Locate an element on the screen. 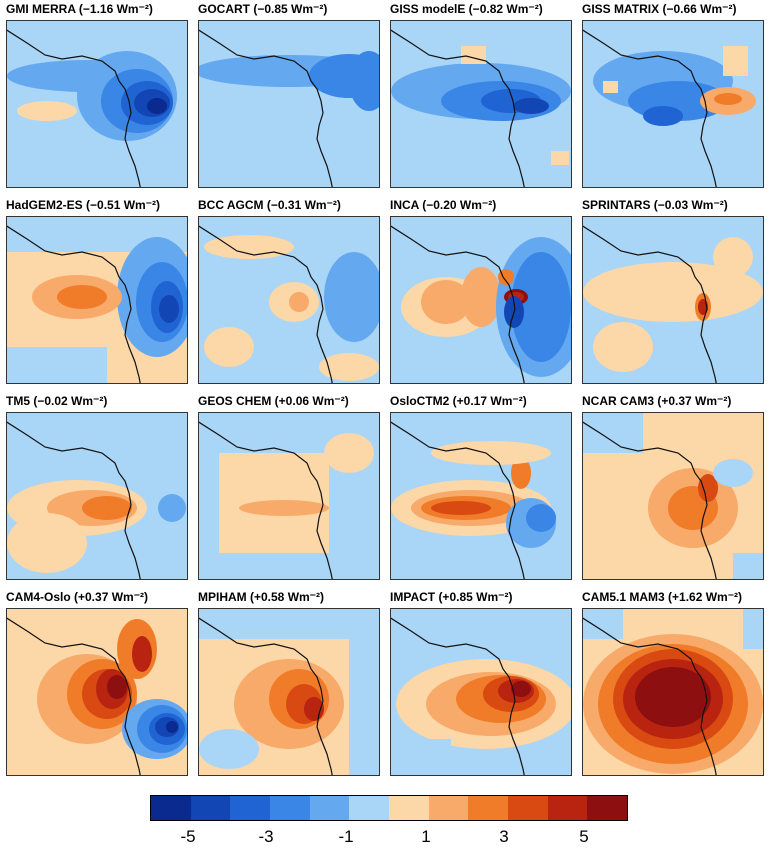 The width and height of the screenshot is (770, 850). colorbar-tick-label: -5 is located at coordinates (188, 836).